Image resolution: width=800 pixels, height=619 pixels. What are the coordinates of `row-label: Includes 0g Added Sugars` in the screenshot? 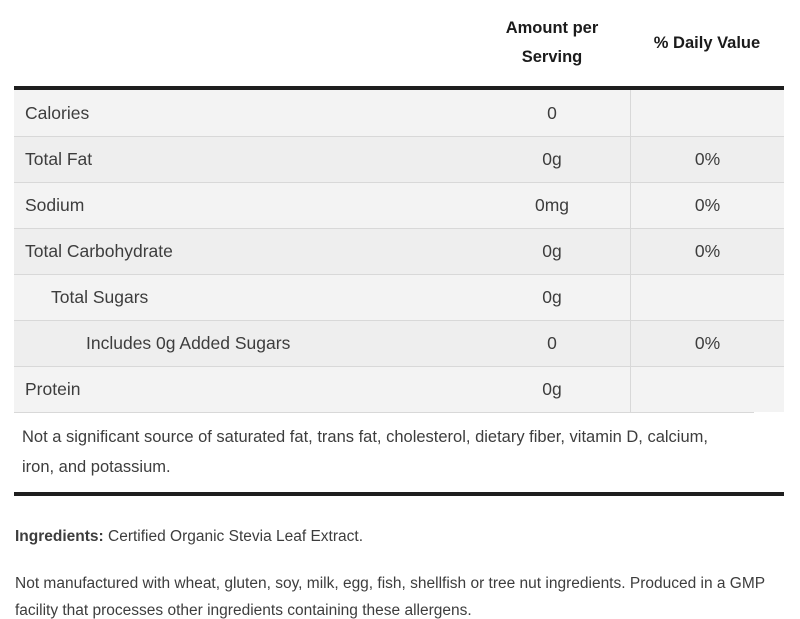 It's located at (188, 343).